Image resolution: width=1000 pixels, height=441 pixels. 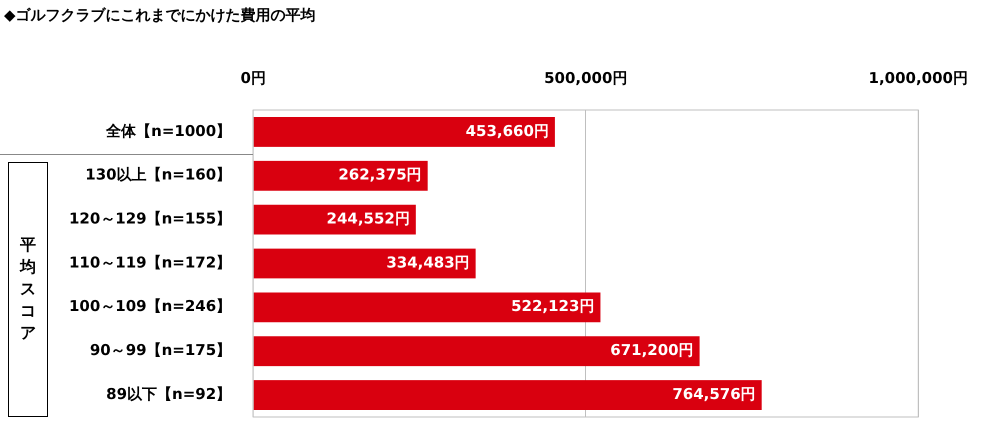 I want to click on data-label: 764,576円, so click(x=714, y=393).